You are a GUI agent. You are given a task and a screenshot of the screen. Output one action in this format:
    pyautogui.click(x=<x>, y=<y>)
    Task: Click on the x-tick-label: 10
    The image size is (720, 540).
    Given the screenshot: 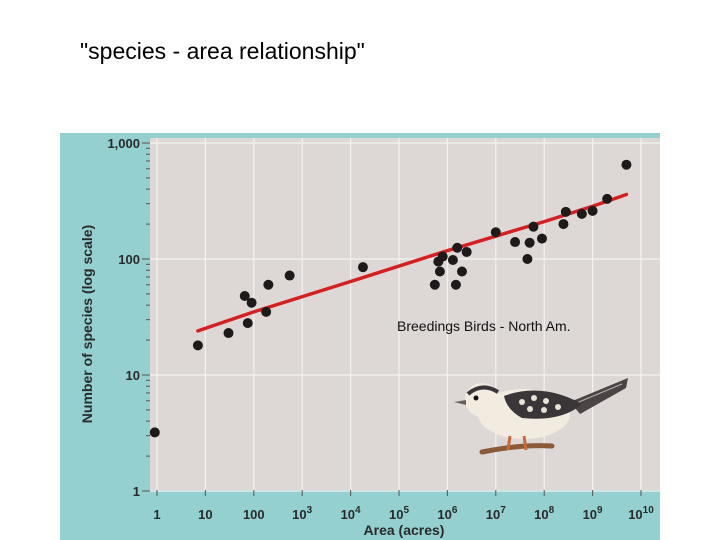 What is the action you would take?
    pyautogui.click(x=205, y=514)
    